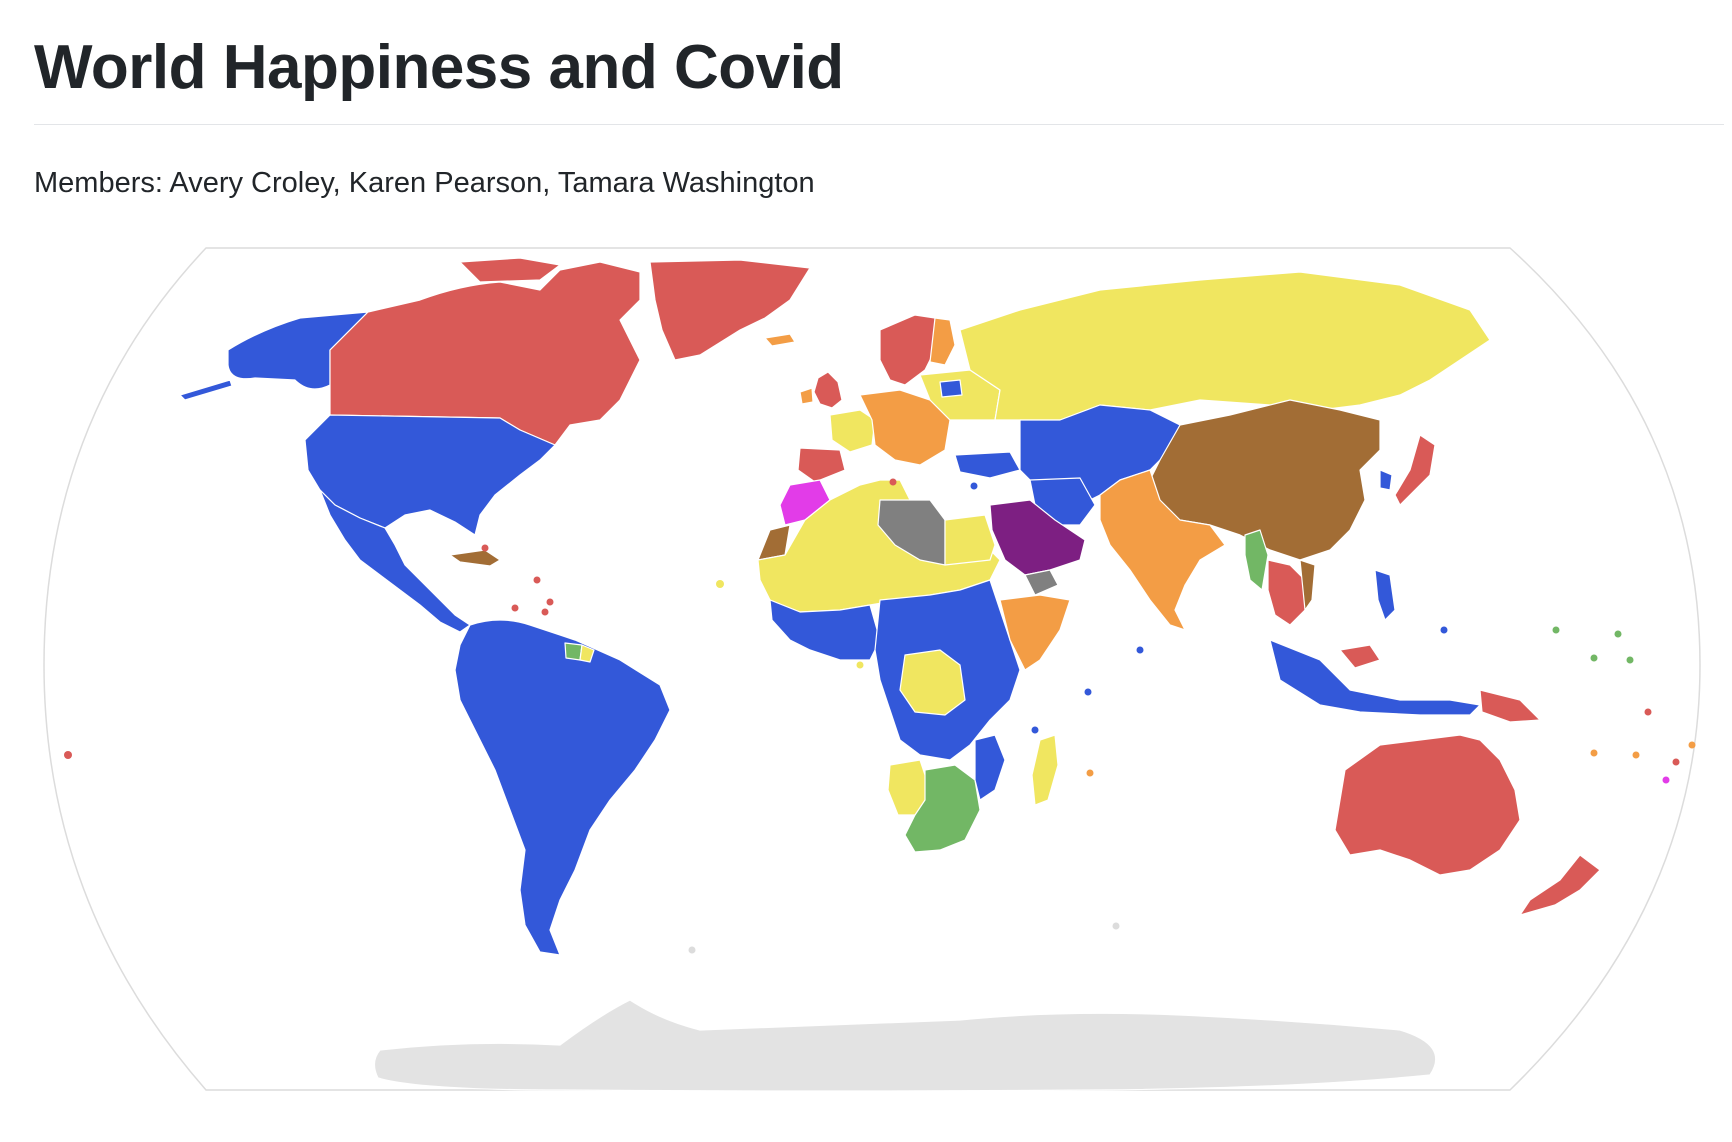 This screenshot has height=1142, width=1732. What do you see at coordinates (1045, 770) in the screenshot?
I see `region-madagascar` at bounding box center [1045, 770].